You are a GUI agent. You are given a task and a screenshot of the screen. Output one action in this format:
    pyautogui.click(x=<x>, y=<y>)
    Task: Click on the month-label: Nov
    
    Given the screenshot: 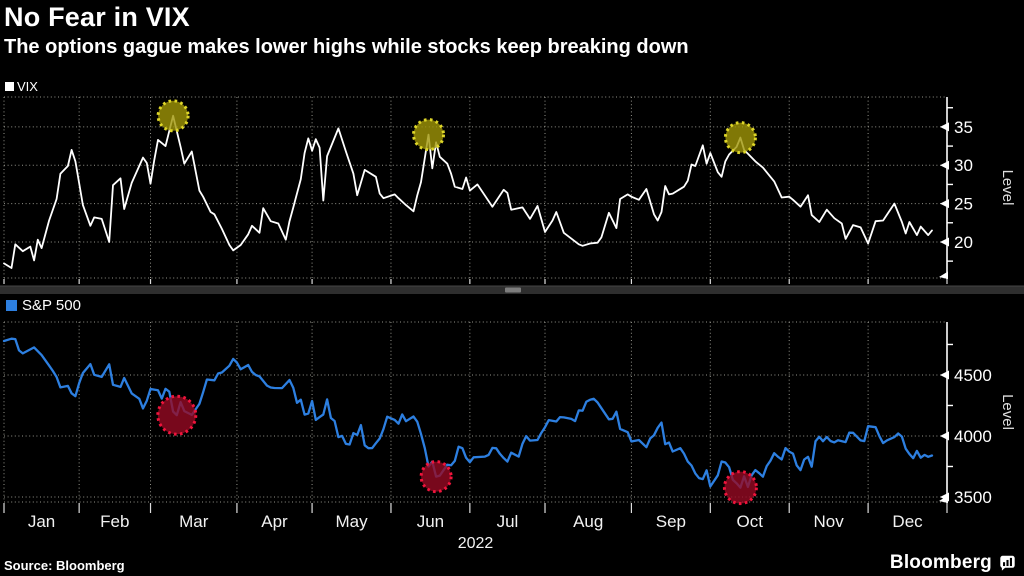 What is the action you would take?
    pyautogui.click(x=829, y=521)
    